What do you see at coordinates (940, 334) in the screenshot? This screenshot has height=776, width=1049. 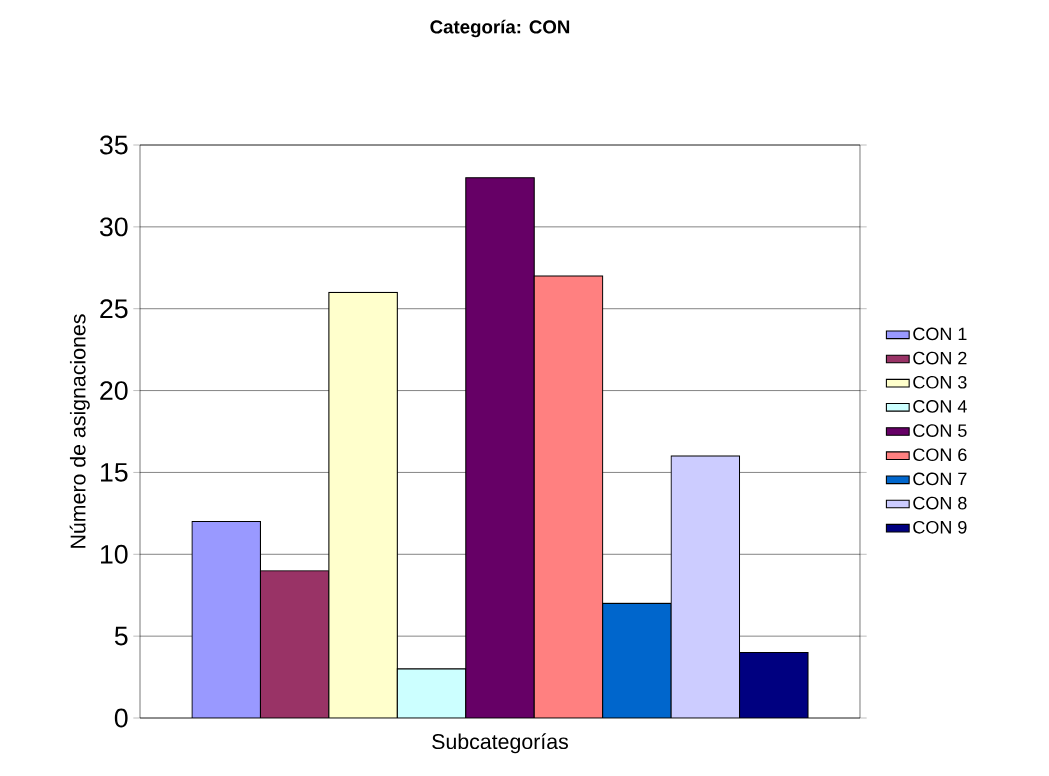 I see `legend-label: CON 1` at bounding box center [940, 334].